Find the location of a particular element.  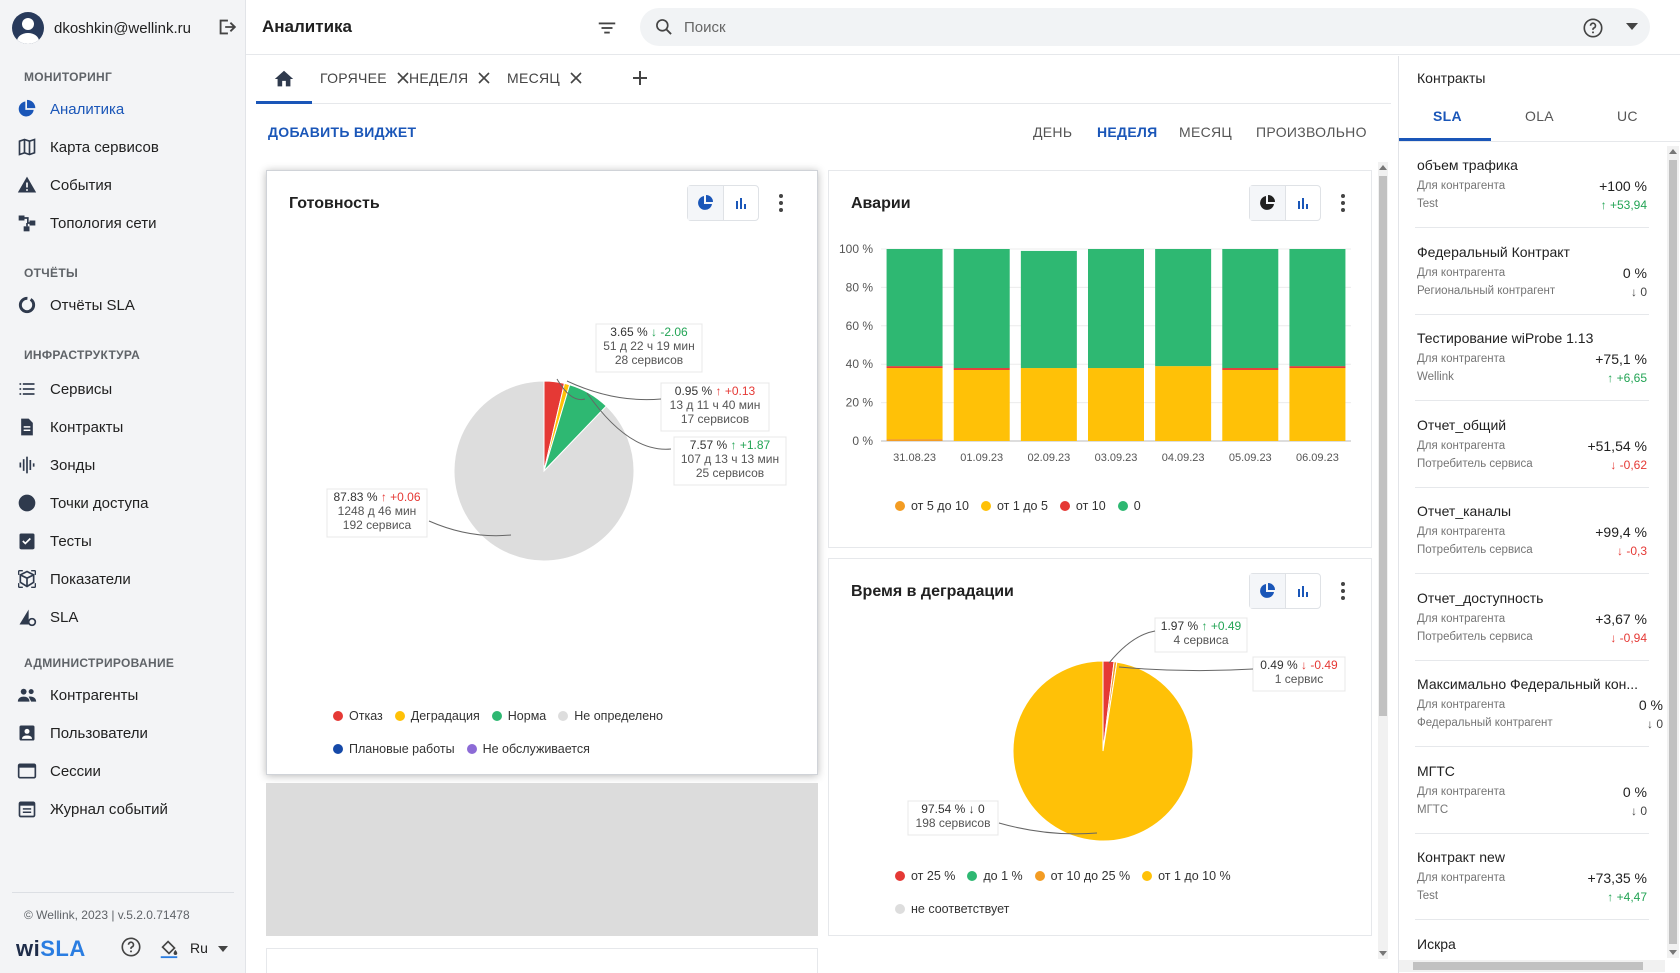

add-tab-icon is located at coordinates (640, 78).